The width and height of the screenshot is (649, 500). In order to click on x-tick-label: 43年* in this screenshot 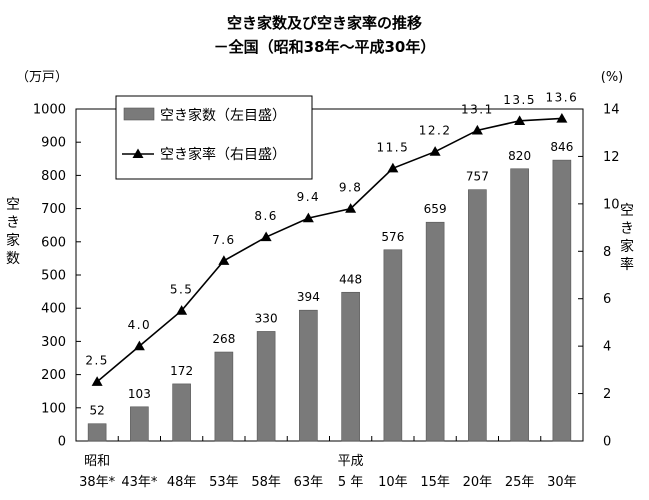, I will do `click(139, 482)`.